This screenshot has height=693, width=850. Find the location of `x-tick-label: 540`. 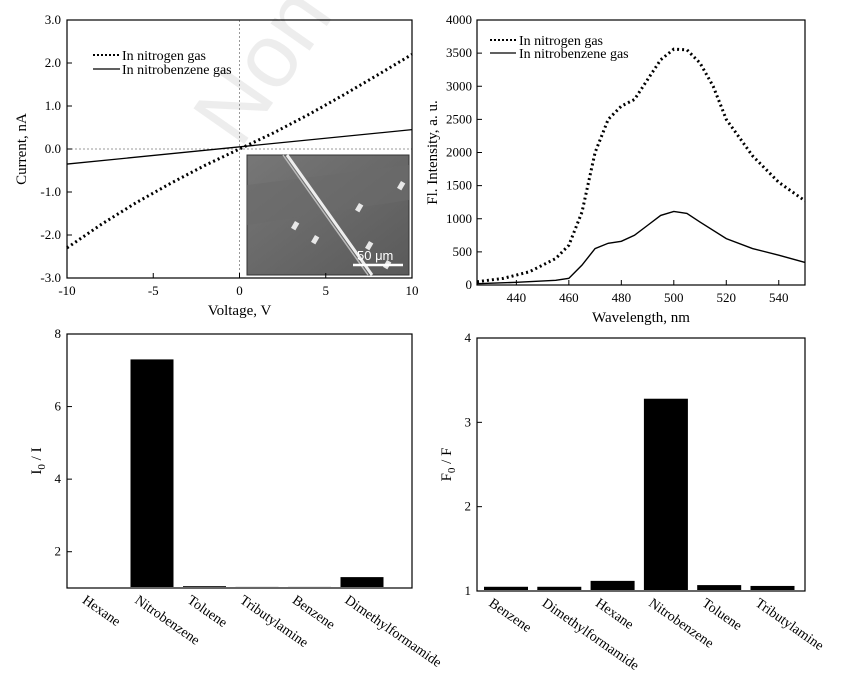

x-tick-label: 540 is located at coordinates (779, 297).